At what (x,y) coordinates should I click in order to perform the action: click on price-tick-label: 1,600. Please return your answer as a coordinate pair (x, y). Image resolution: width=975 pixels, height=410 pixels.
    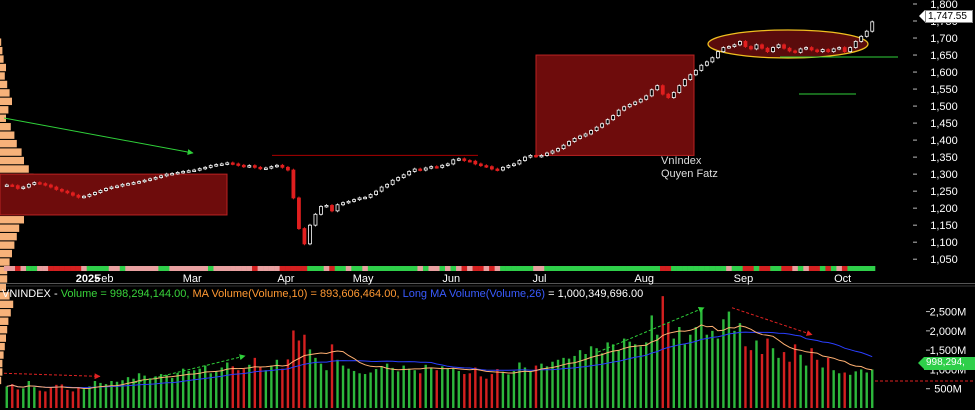
    Looking at the image, I should click on (944, 73).